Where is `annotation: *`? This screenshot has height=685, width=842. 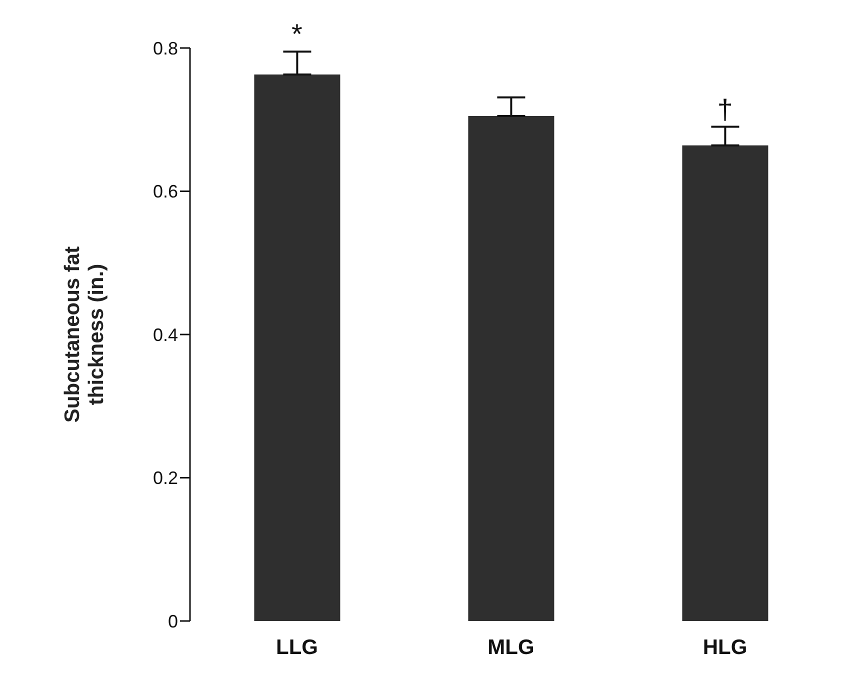
annotation: * is located at coordinates (297, 34).